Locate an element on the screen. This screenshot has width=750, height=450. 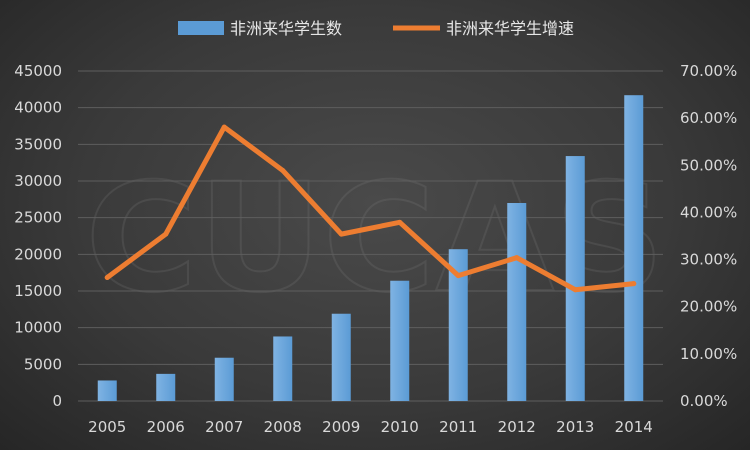
x-tick-label: 2005 is located at coordinates (107, 427).